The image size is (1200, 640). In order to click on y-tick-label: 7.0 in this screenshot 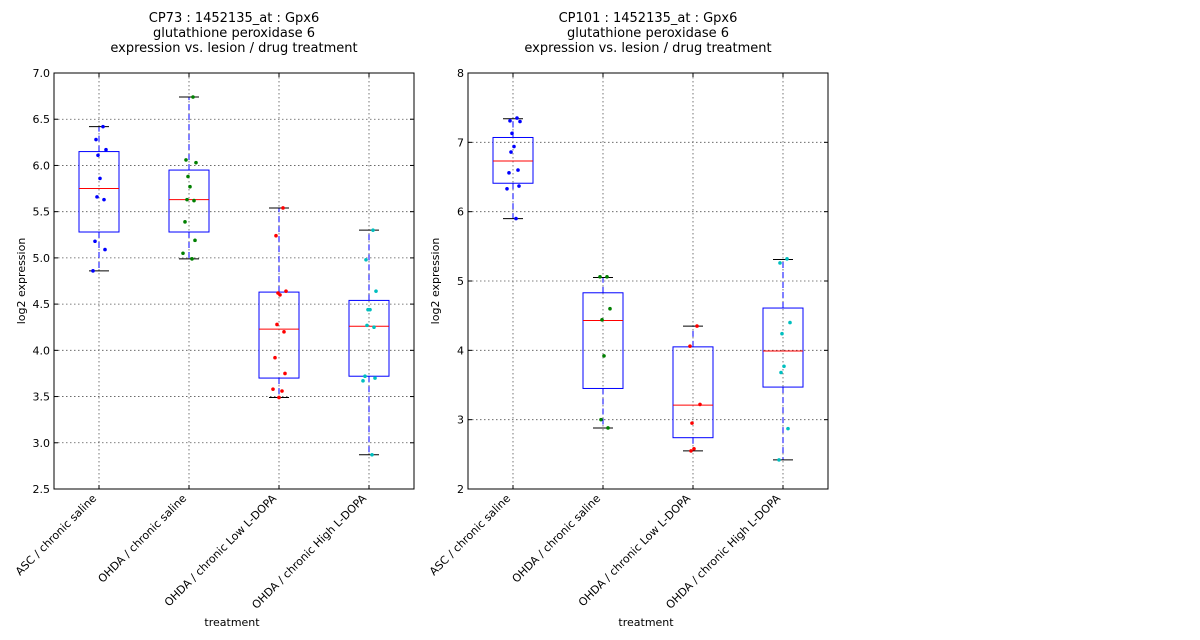, I will do `click(42, 73)`.